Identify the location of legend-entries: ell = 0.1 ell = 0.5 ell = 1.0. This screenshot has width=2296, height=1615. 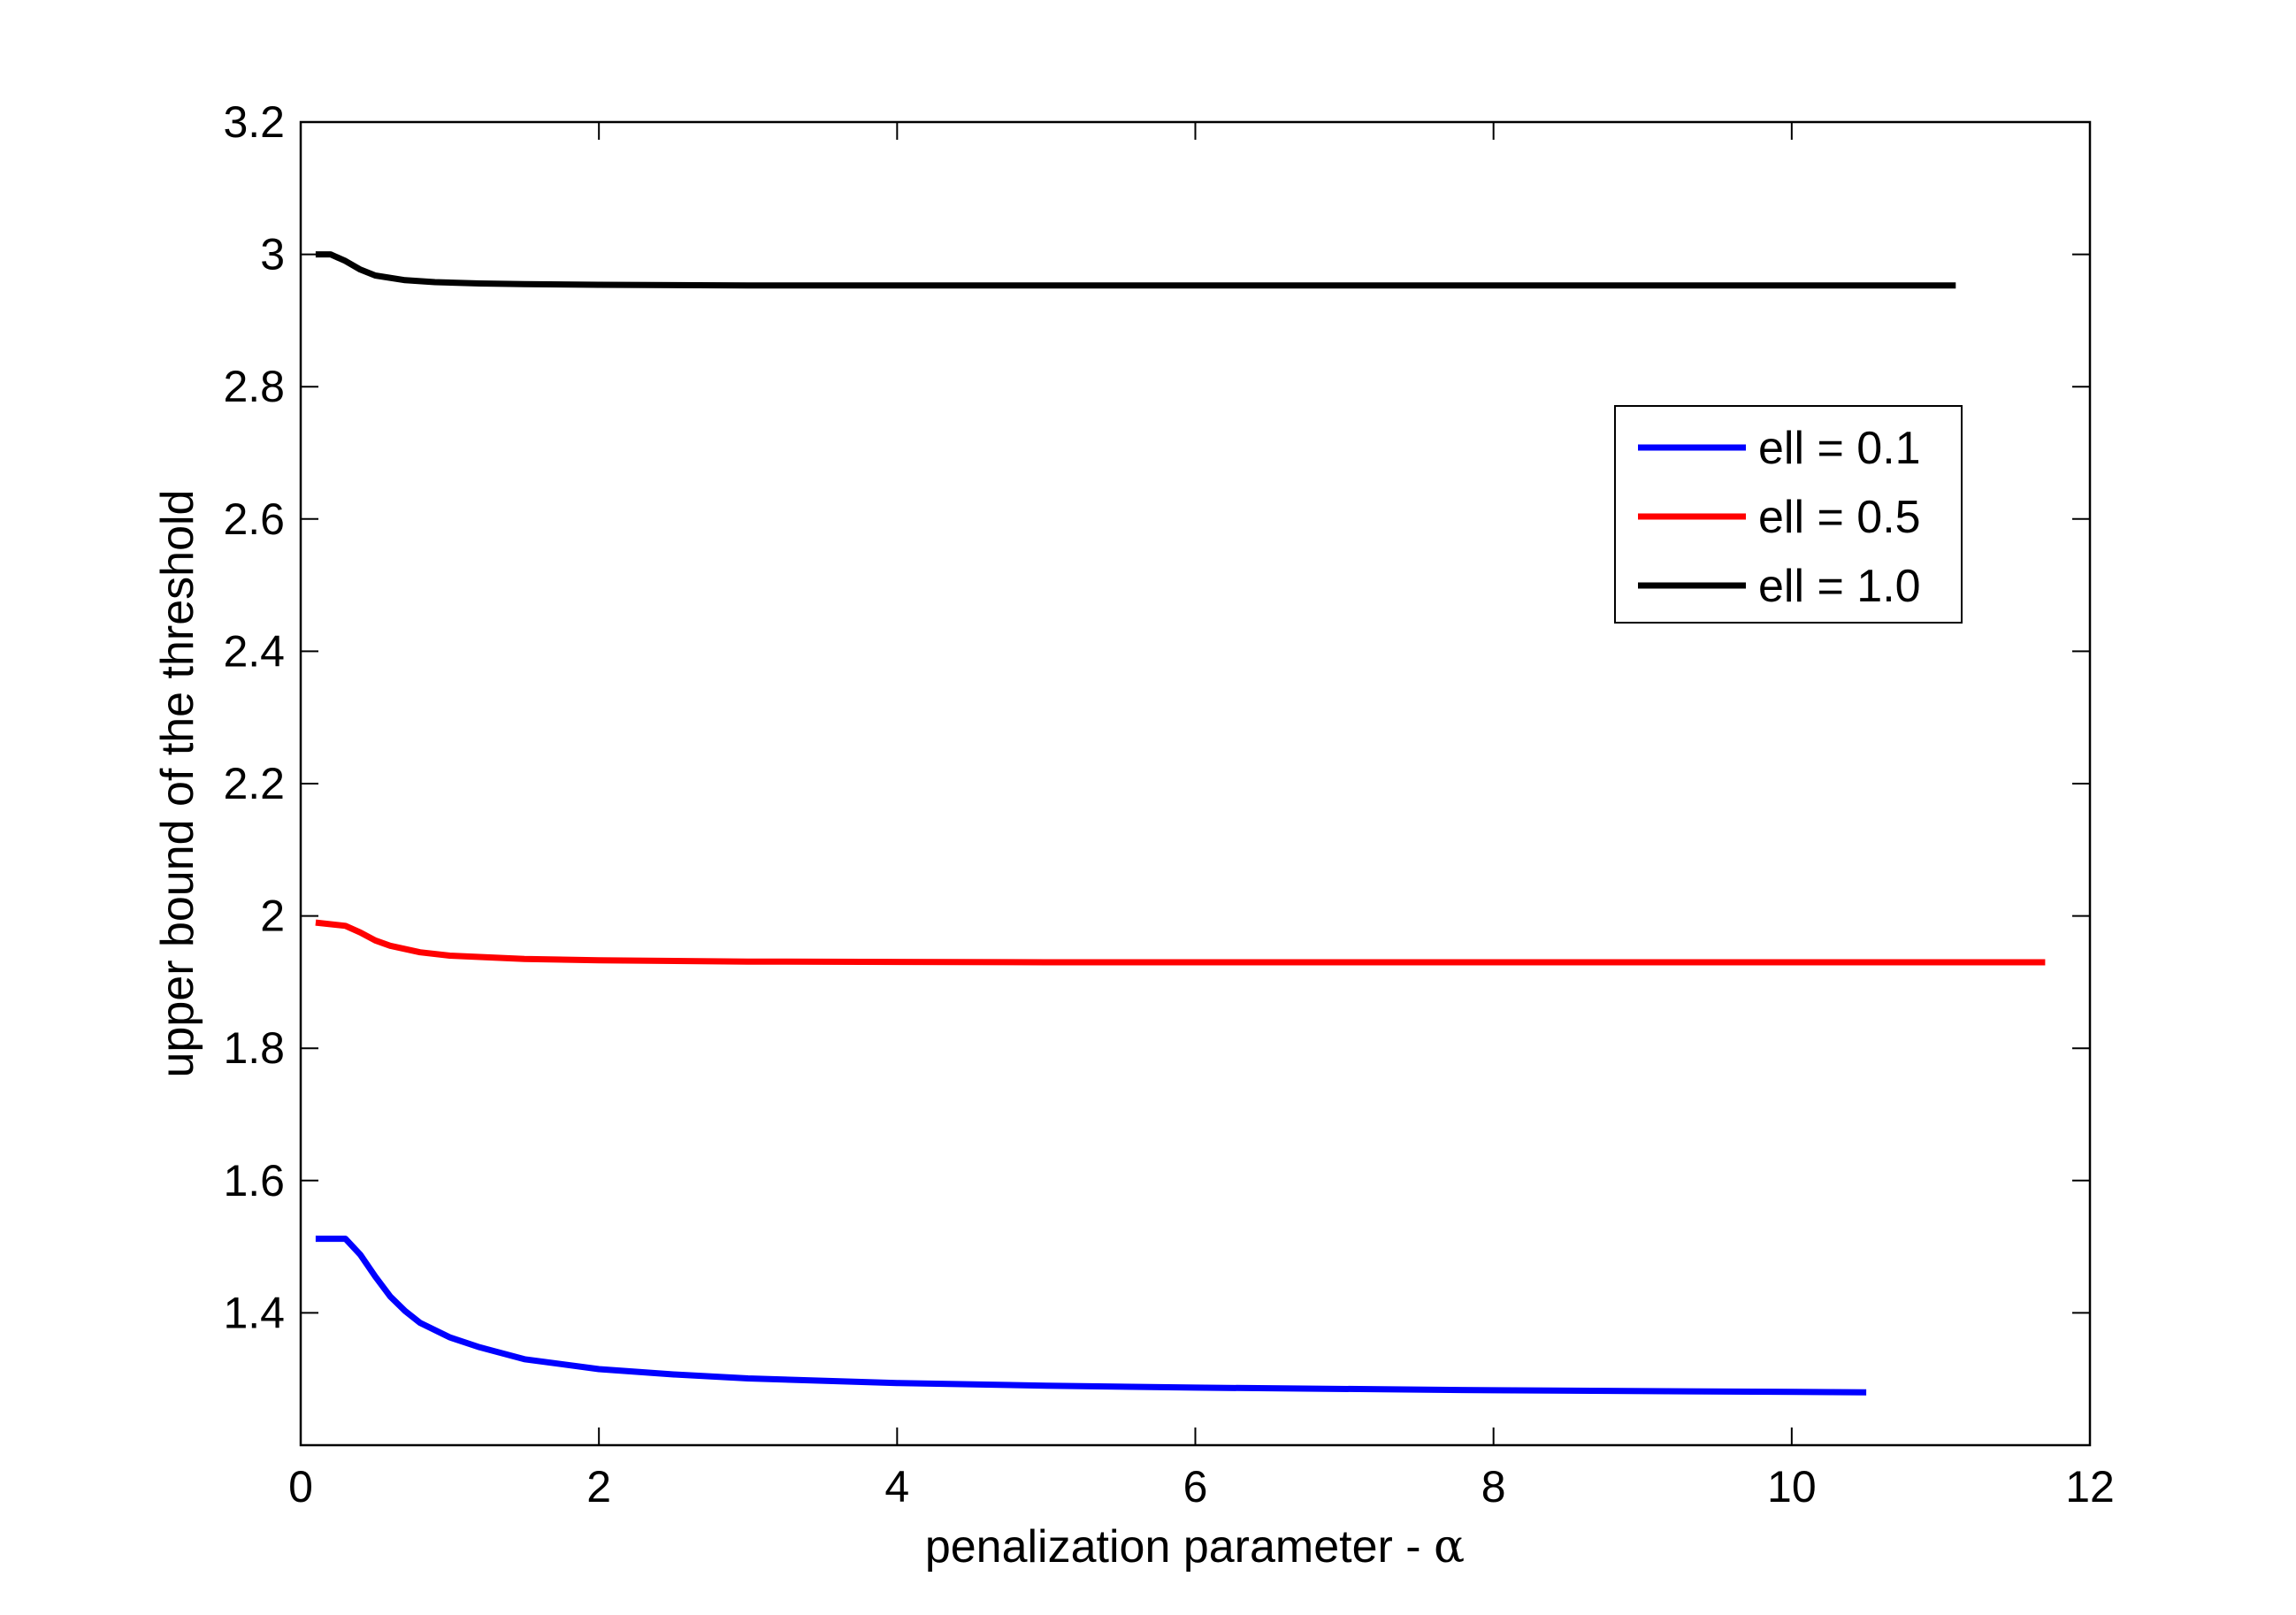
(1779, 517).